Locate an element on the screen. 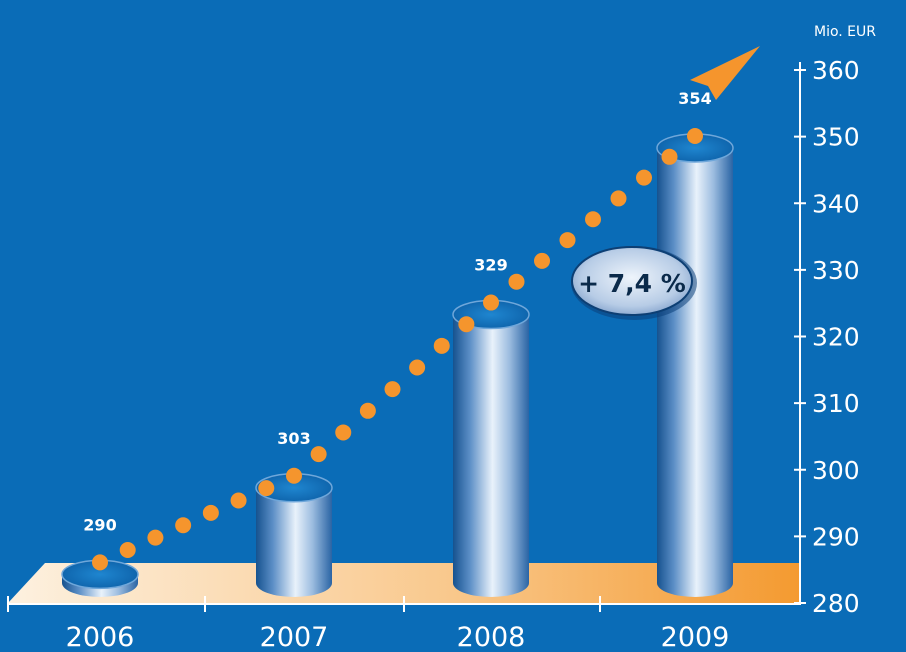  y-tick-label: 340 is located at coordinates (836, 203).